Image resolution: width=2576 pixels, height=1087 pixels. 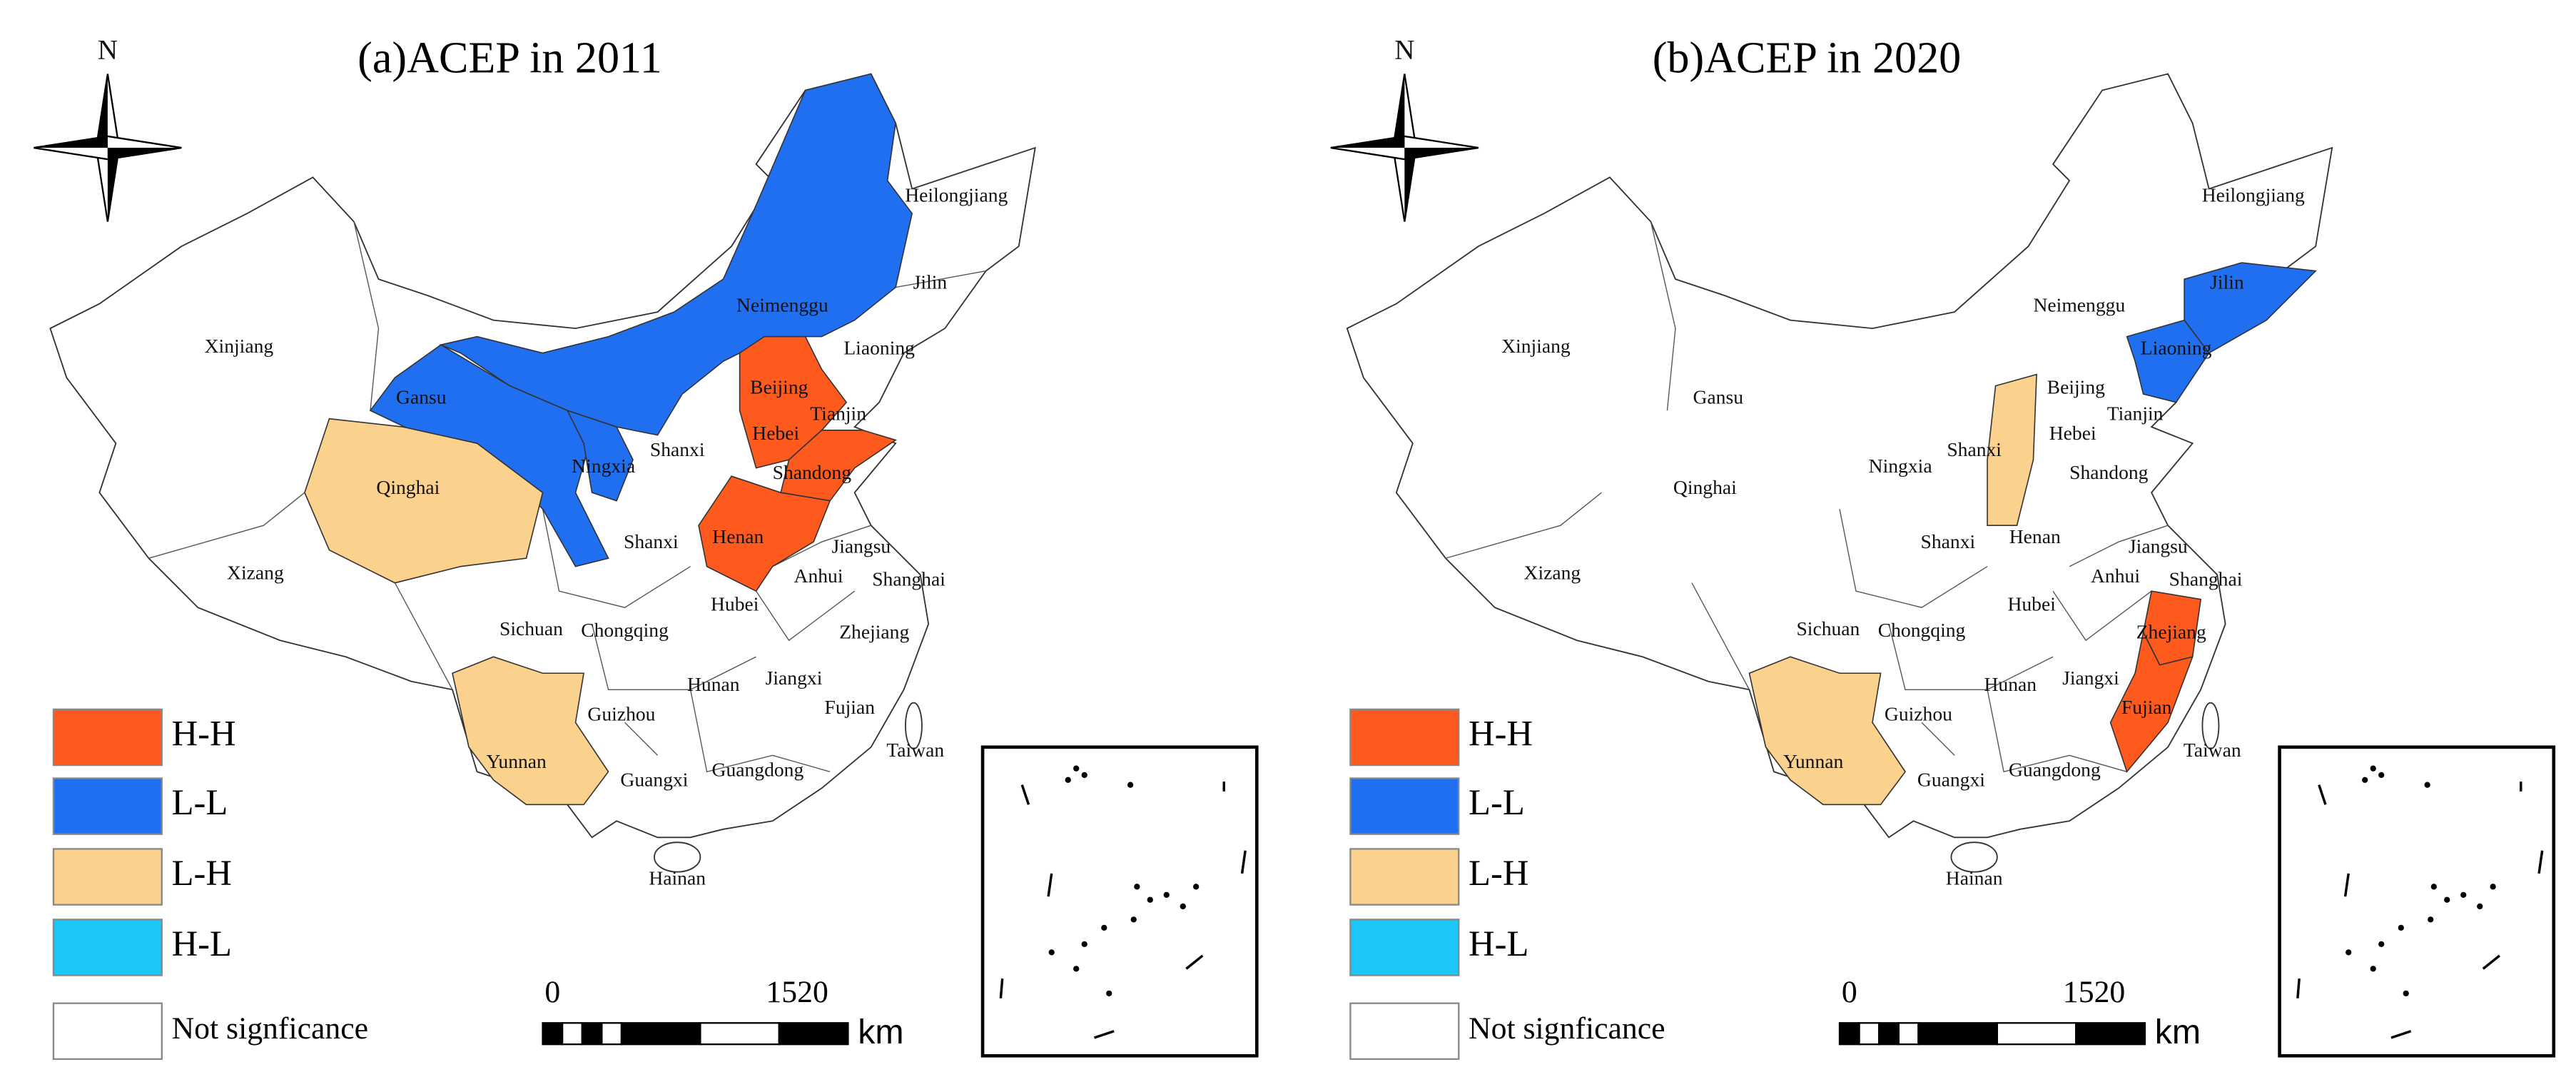 What do you see at coordinates (915, 750) in the screenshot?
I see `province-label: Taiwan` at bounding box center [915, 750].